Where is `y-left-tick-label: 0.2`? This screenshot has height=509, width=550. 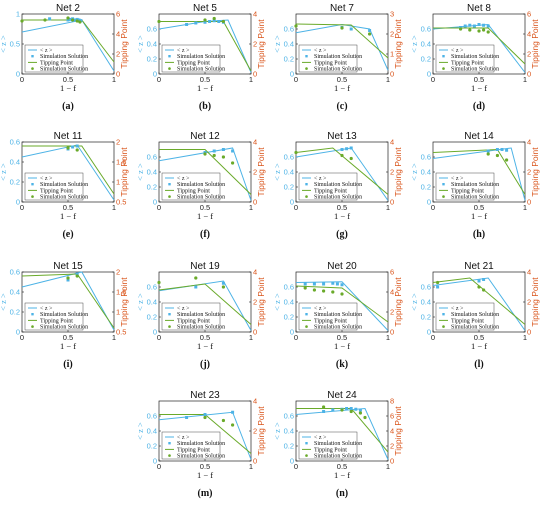
y-left-tick-label: 0.2 is located at coordinates (152, 446).